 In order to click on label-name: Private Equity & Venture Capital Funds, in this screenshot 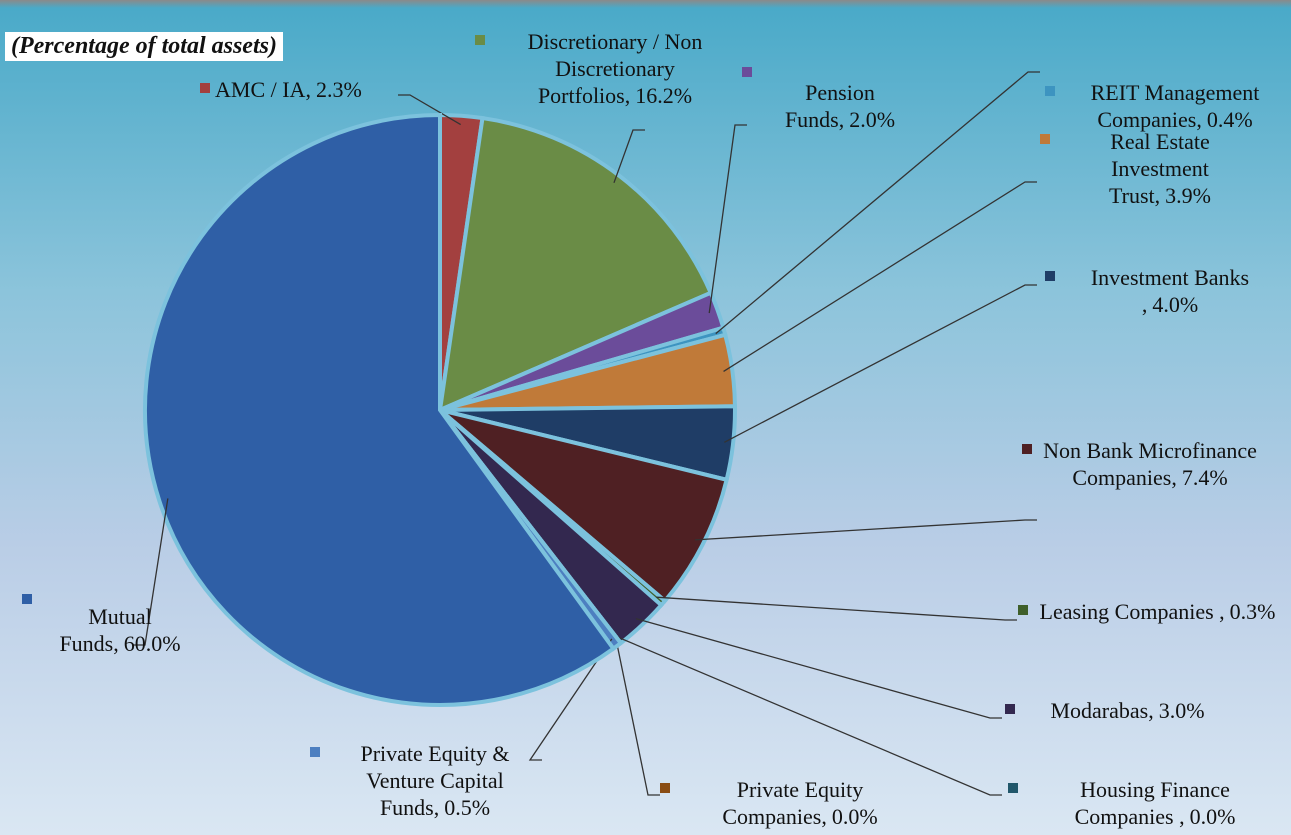, I will do `click(435, 780)`.